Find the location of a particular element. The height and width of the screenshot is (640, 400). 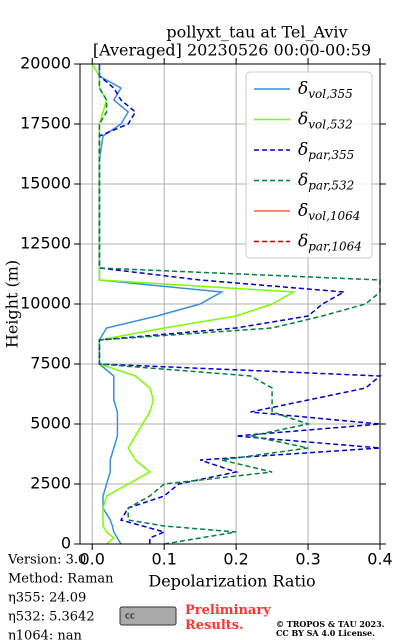

info-line: η355: 24.09 is located at coordinates (47, 598).